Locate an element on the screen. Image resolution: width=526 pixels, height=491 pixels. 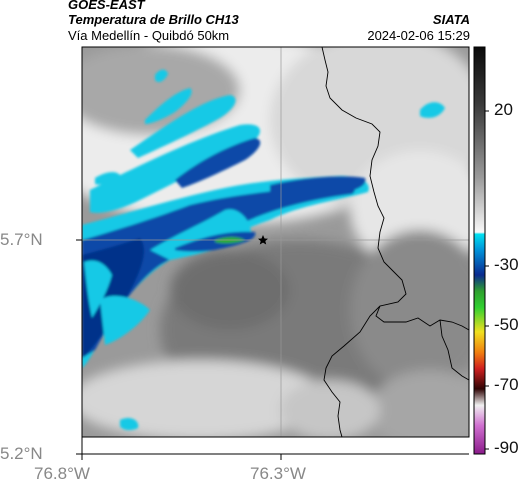
colorbar-tick-label: 20 is located at coordinates (503, 109).